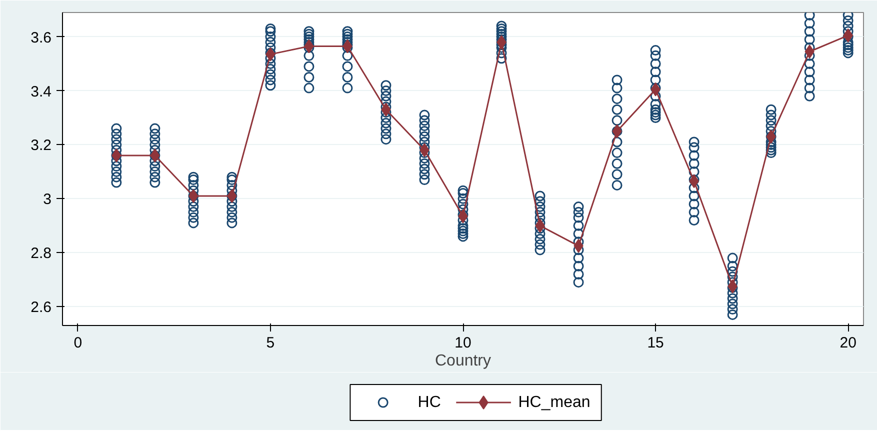  I want to click on y-tick-label: 3, so click(47, 199).